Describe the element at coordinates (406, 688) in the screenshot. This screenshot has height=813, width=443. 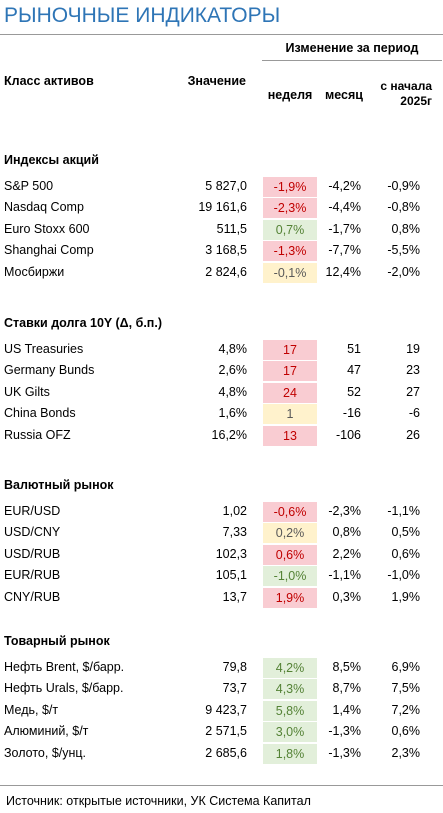
I see `ytd-change: 7,5%` at that location.